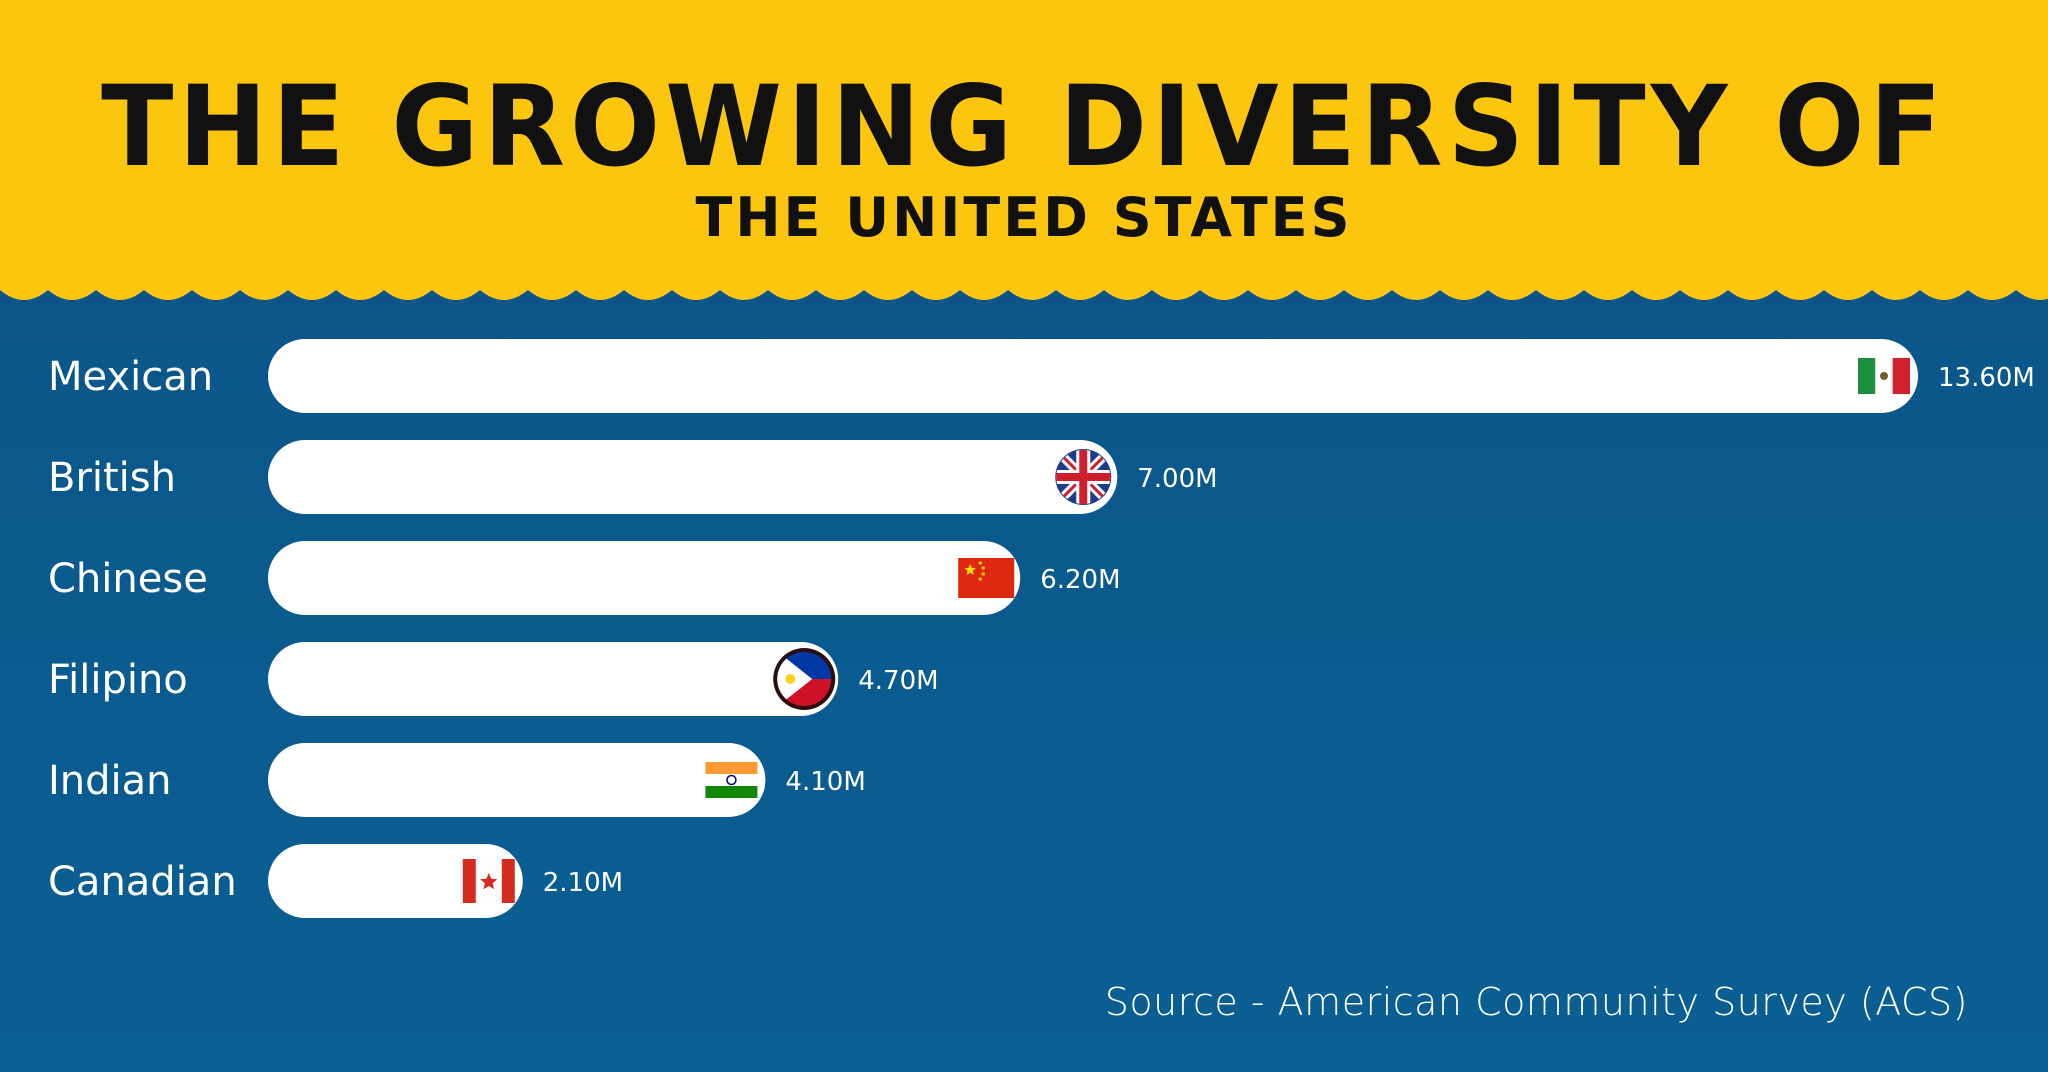 This screenshot has width=2048, height=1072. Describe the element at coordinates (488, 881) in the screenshot. I see `canada-flag-icon` at that location.